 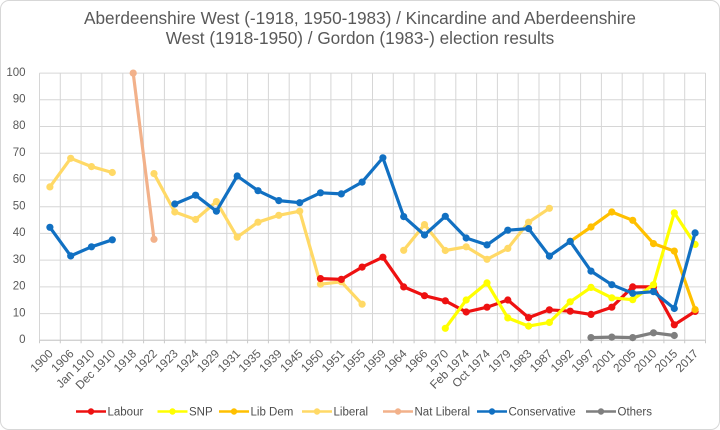 I want to click on svg-text: 70, so click(x=19, y=153).